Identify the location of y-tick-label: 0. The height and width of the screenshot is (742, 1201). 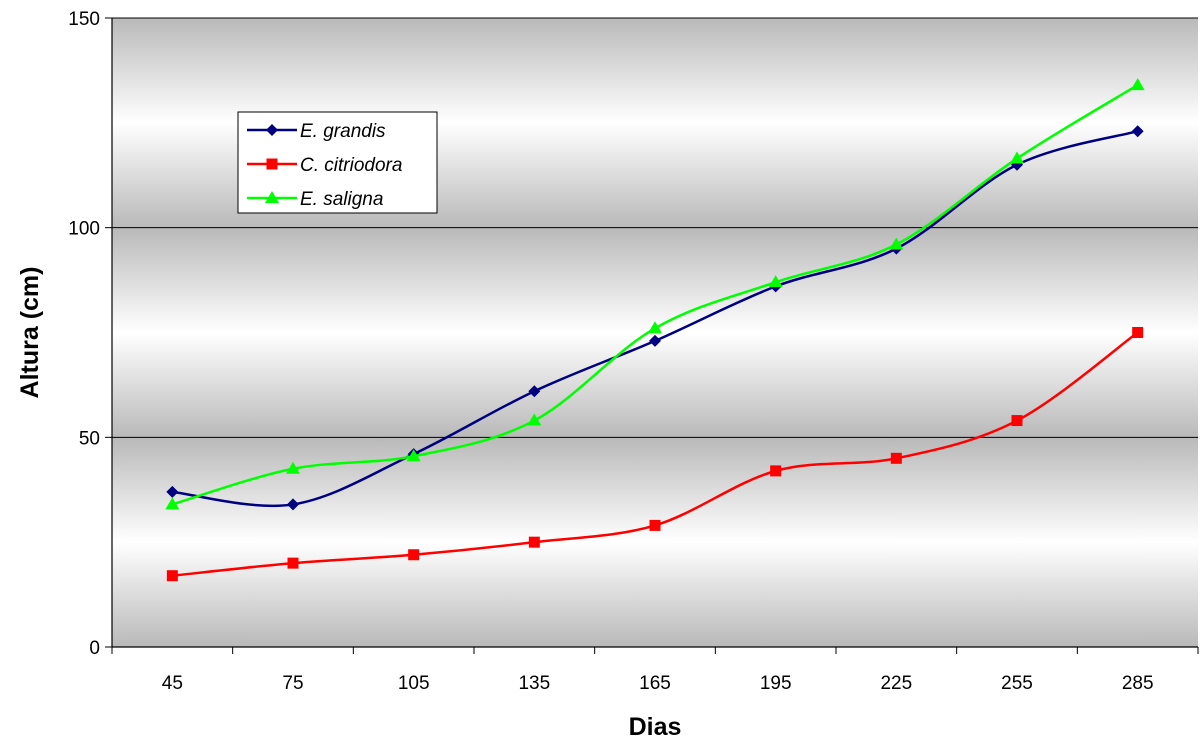
(94, 648).